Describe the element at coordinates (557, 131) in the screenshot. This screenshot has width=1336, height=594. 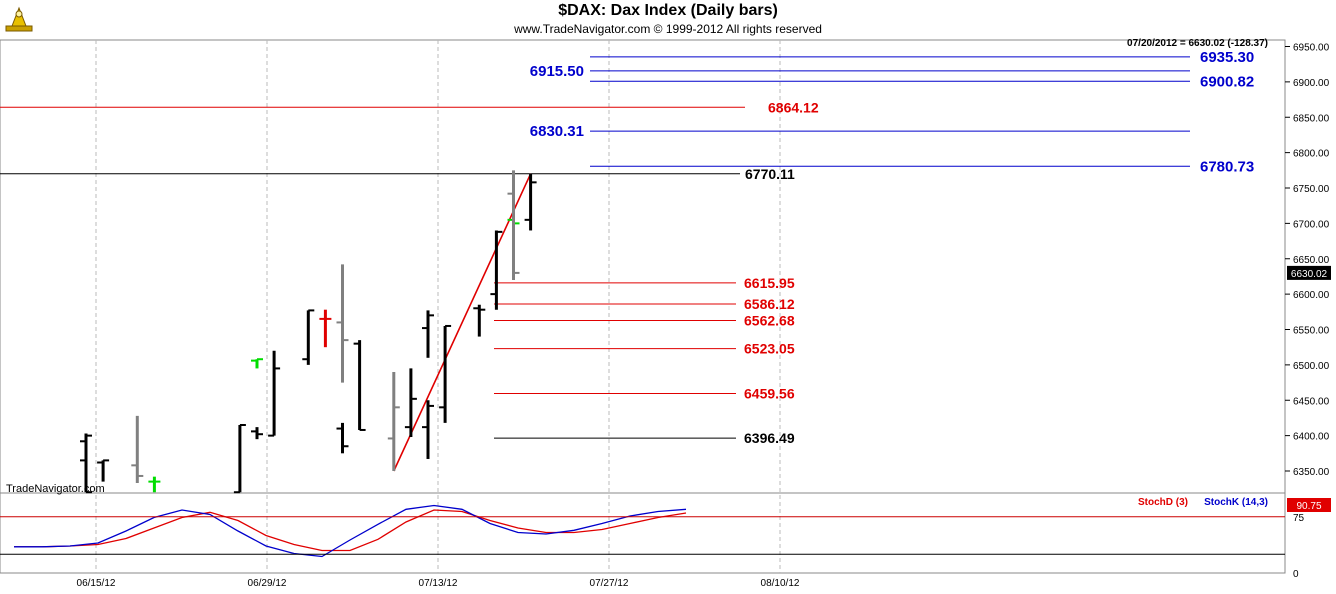
I see `level-label: 6830.31` at that location.